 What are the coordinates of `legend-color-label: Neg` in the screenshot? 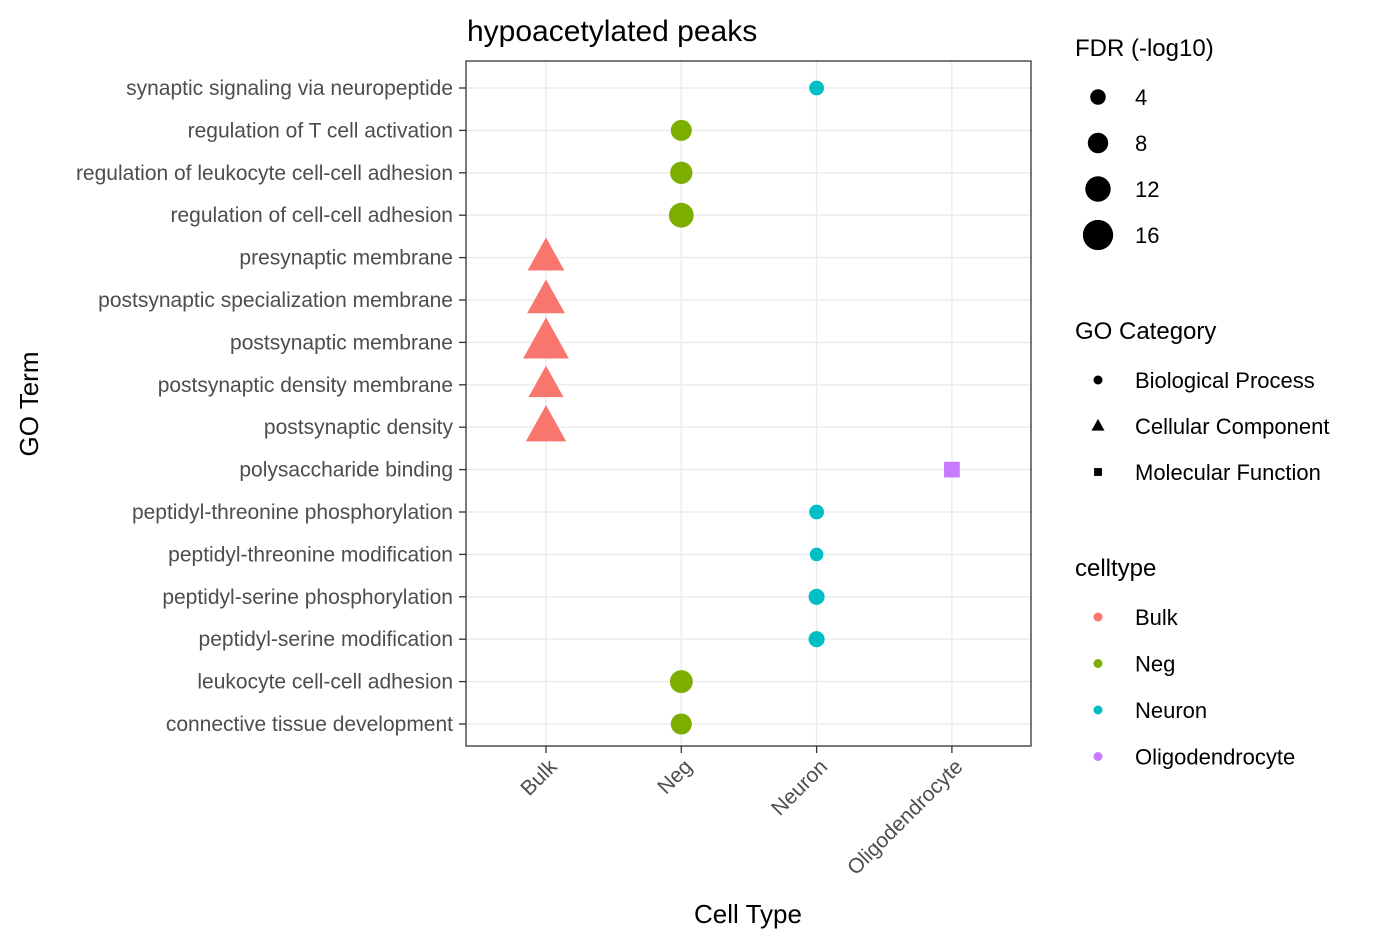 It's located at (1155, 664).